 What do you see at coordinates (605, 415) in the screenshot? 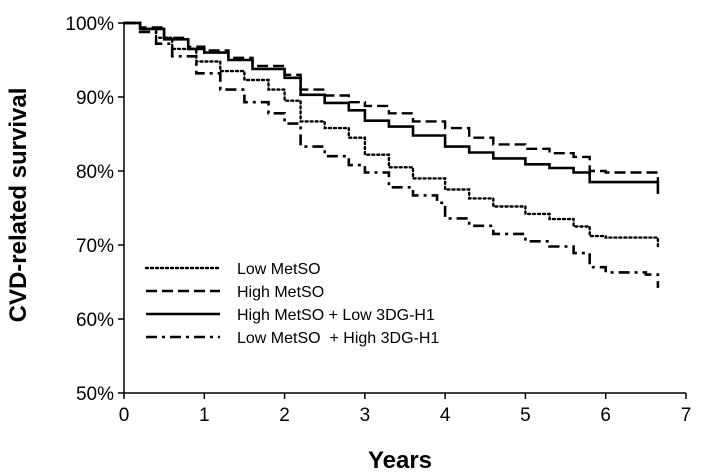
I see `x-tick-label: 6` at bounding box center [605, 415].